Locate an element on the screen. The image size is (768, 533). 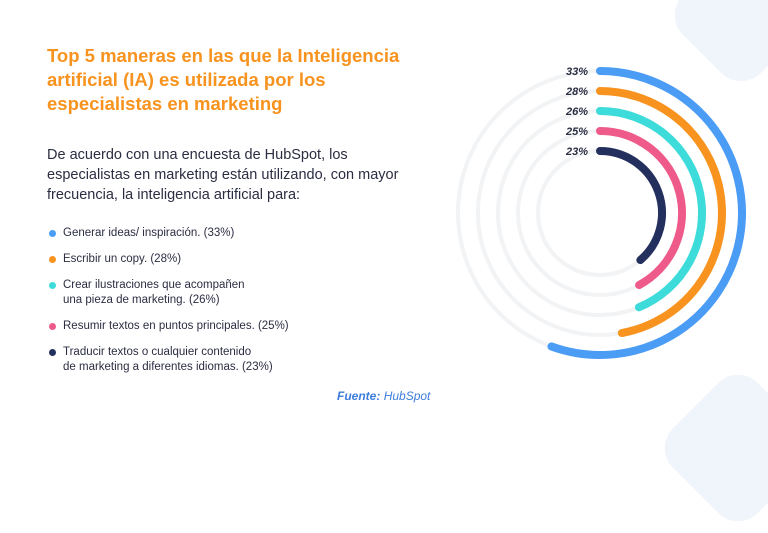
value-label: 25% is located at coordinates (576, 132).